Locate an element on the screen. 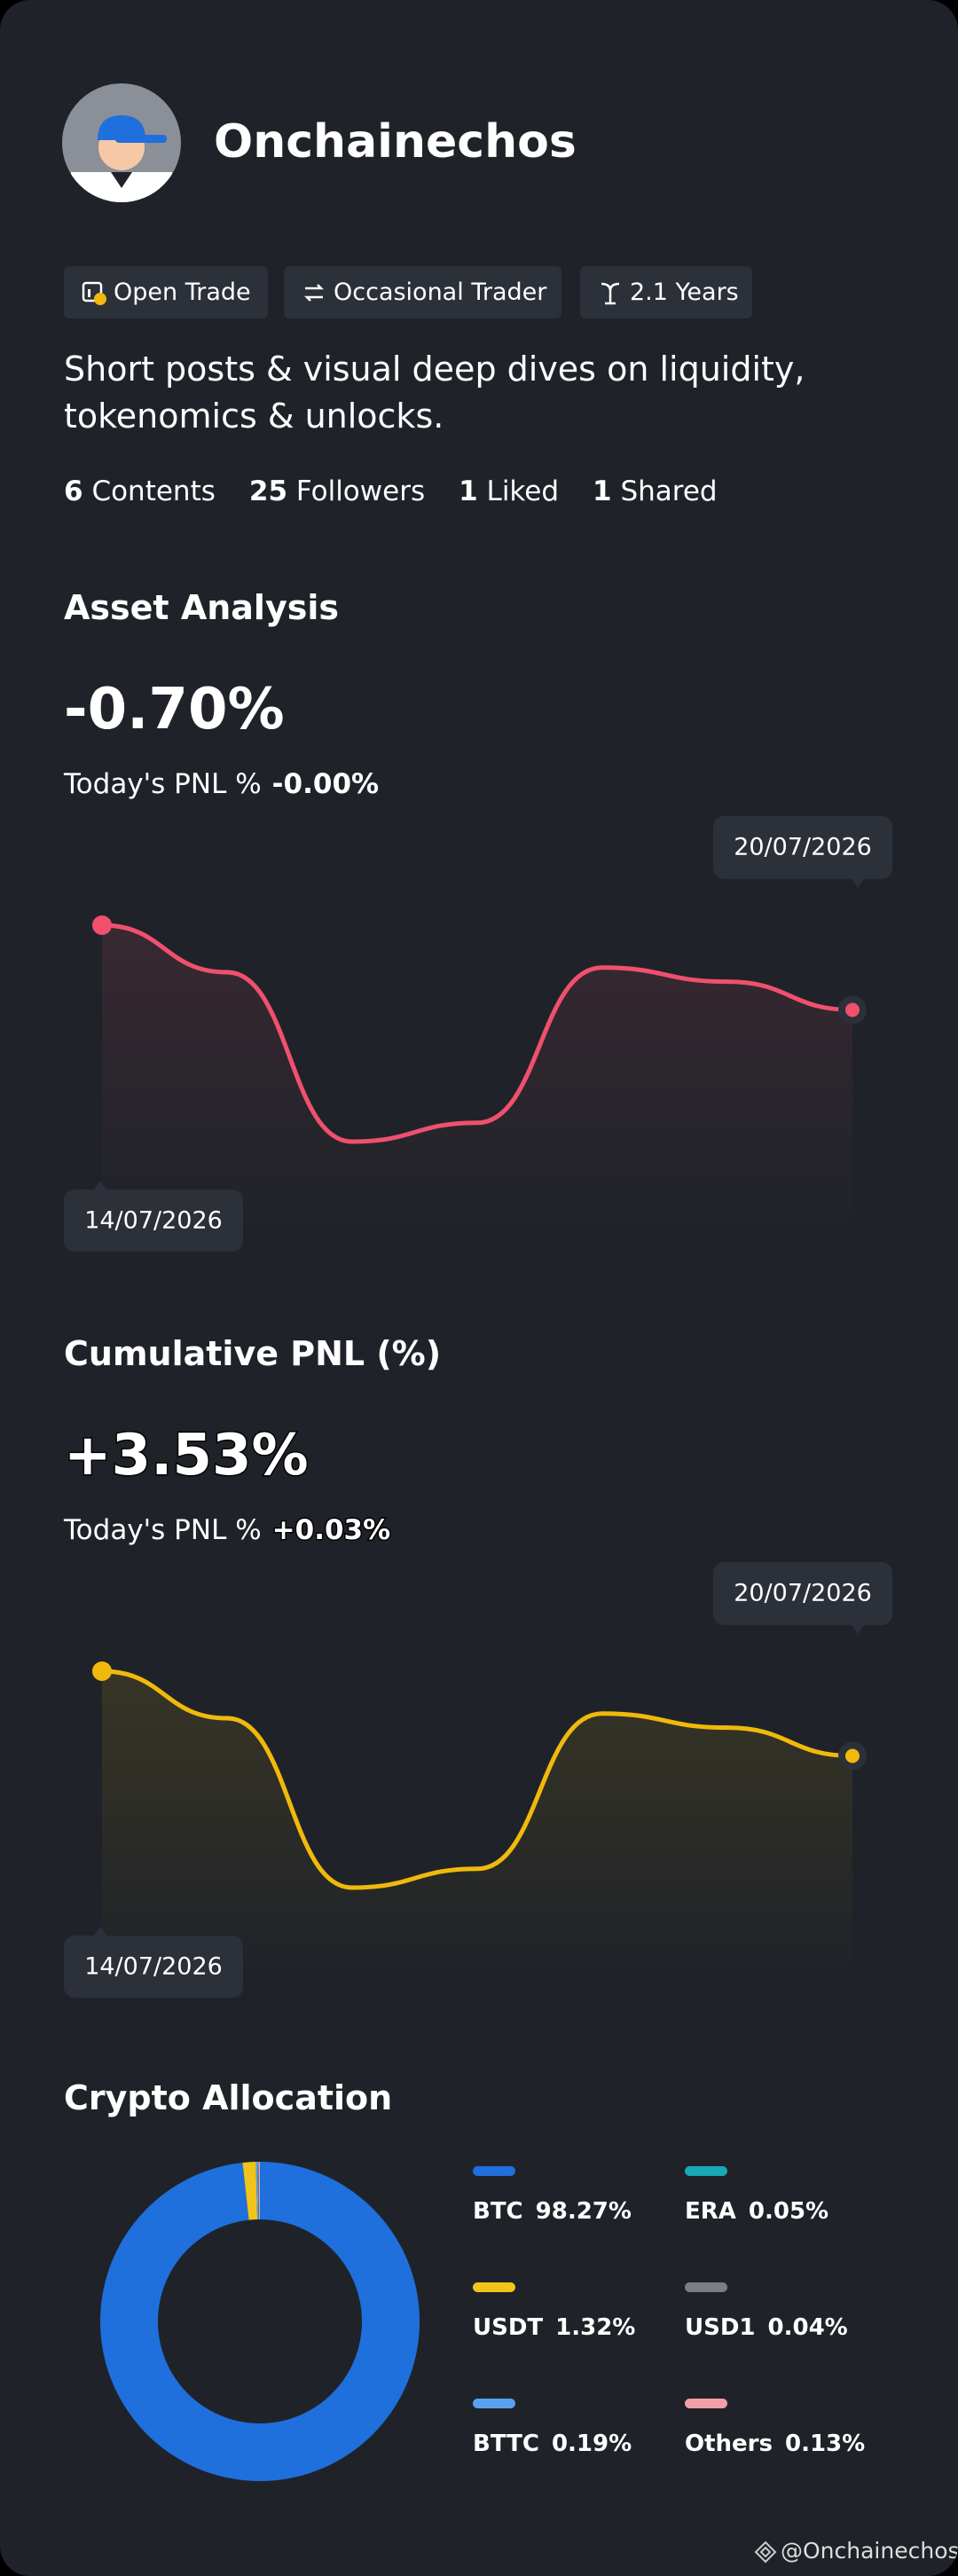 Image resolution: width=958 pixels, height=2576 pixels. tag-text: 2.1 Years is located at coordinates (685, 292).